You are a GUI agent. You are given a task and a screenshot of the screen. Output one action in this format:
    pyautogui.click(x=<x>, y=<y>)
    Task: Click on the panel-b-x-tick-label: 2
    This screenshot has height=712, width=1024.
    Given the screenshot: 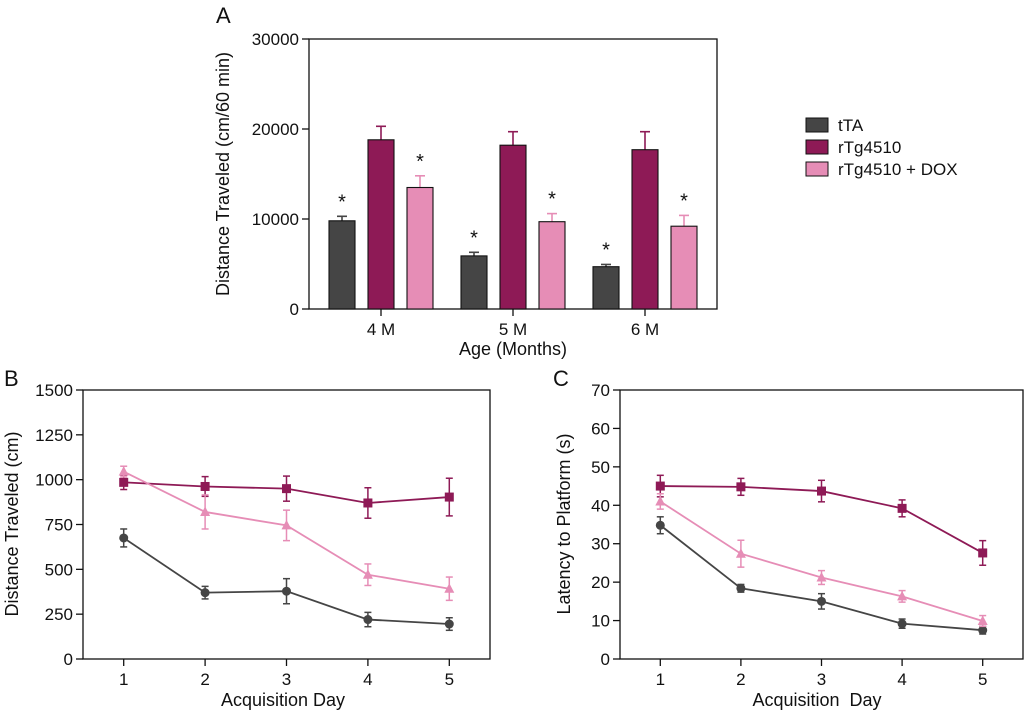 What is the action you would take?
    pyautogui.click(x=204, y=679)
    